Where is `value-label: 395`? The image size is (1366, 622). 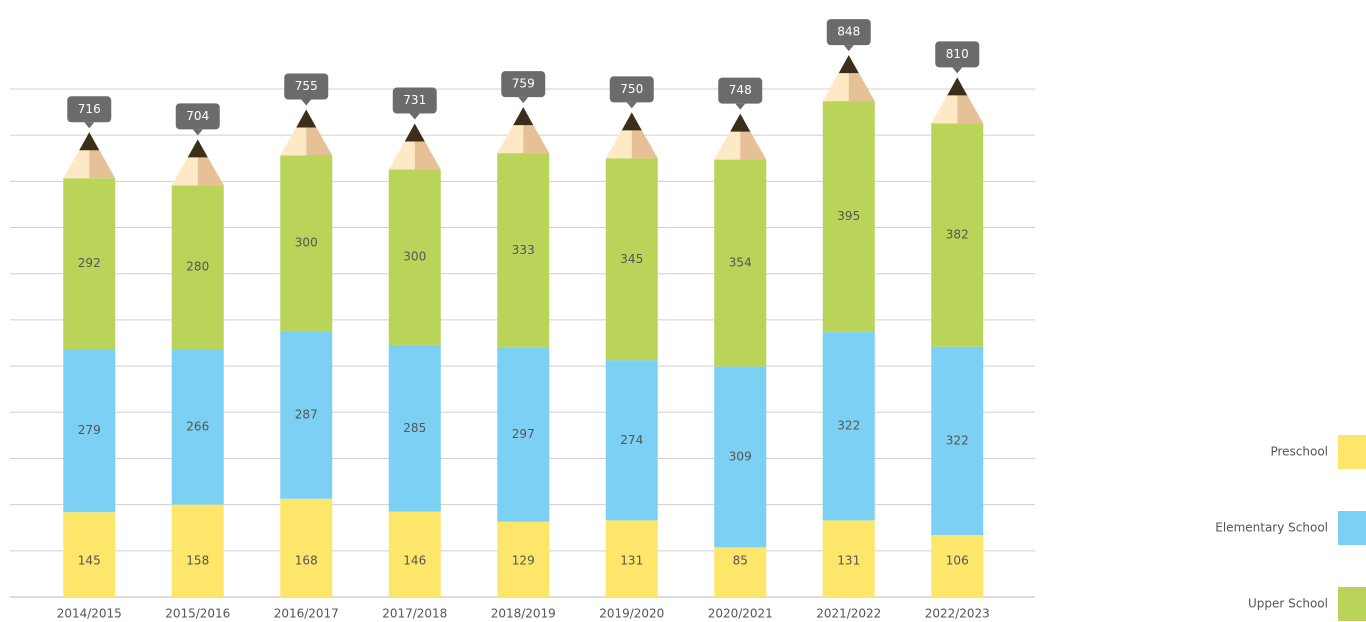 value-label: 395 is located at coordinates (848, 216).